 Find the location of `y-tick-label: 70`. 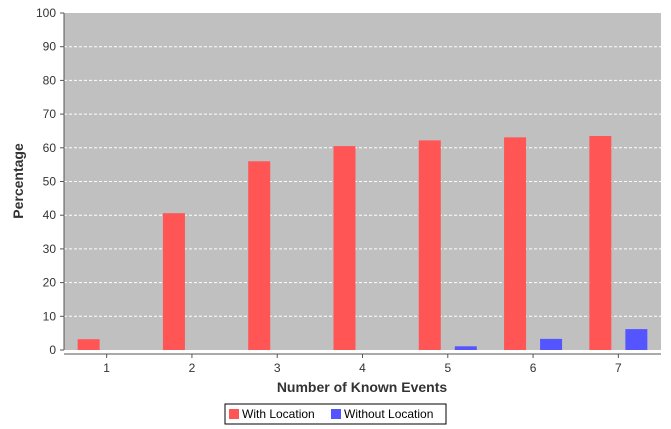

y-tick-label: 70 is located at coordinates (50, 114).